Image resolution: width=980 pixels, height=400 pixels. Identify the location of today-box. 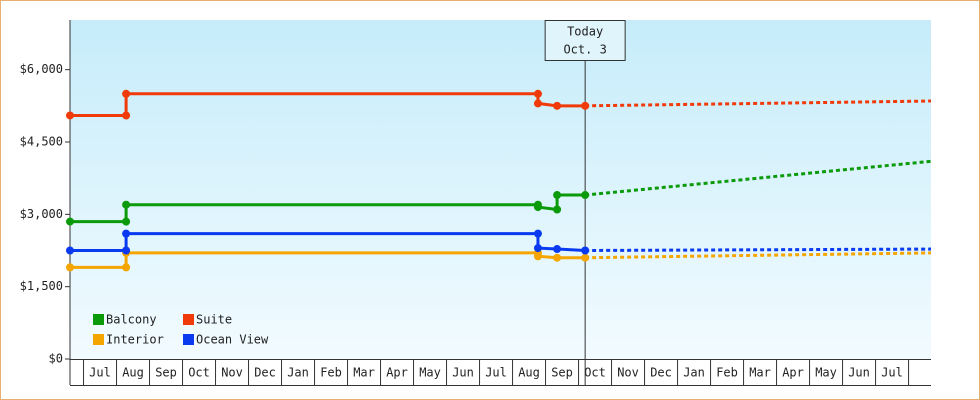
(585, 40).